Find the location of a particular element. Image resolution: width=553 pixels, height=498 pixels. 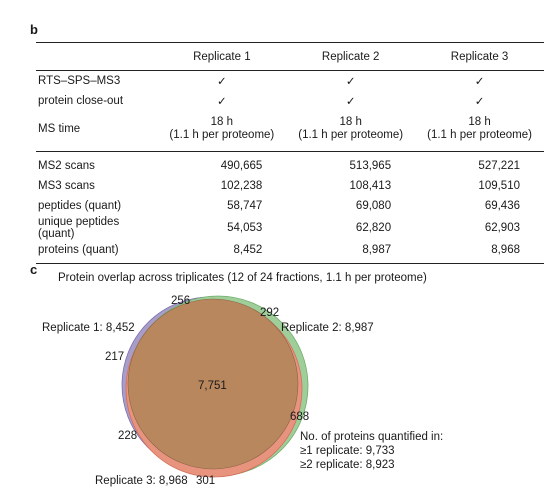

table-row: MS2 scans 490,665 513,965 527,221 is located at coordinates (290, 163).